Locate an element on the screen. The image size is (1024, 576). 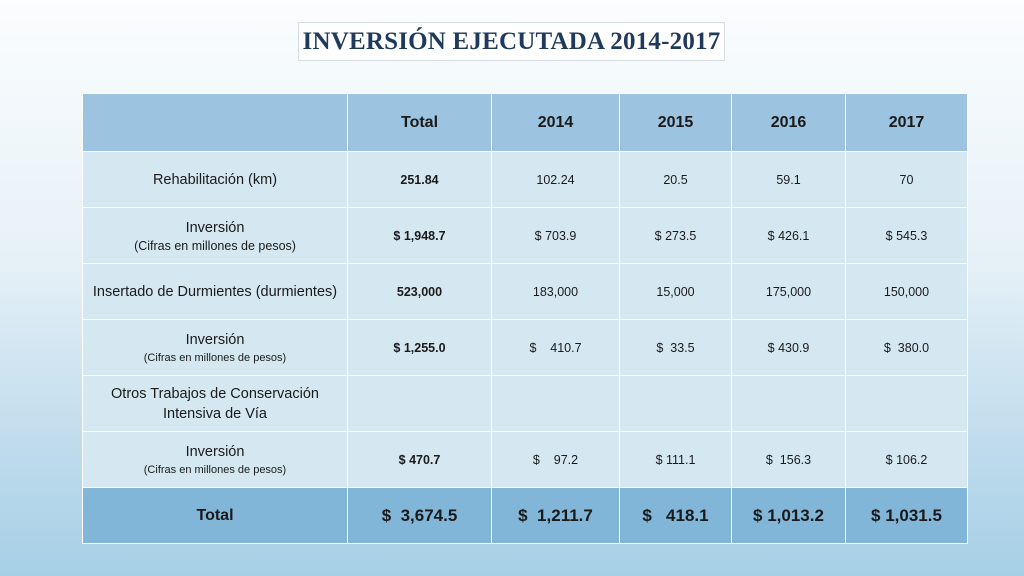
row-value-2015: 20.5 is located at coordinates (675, 179).